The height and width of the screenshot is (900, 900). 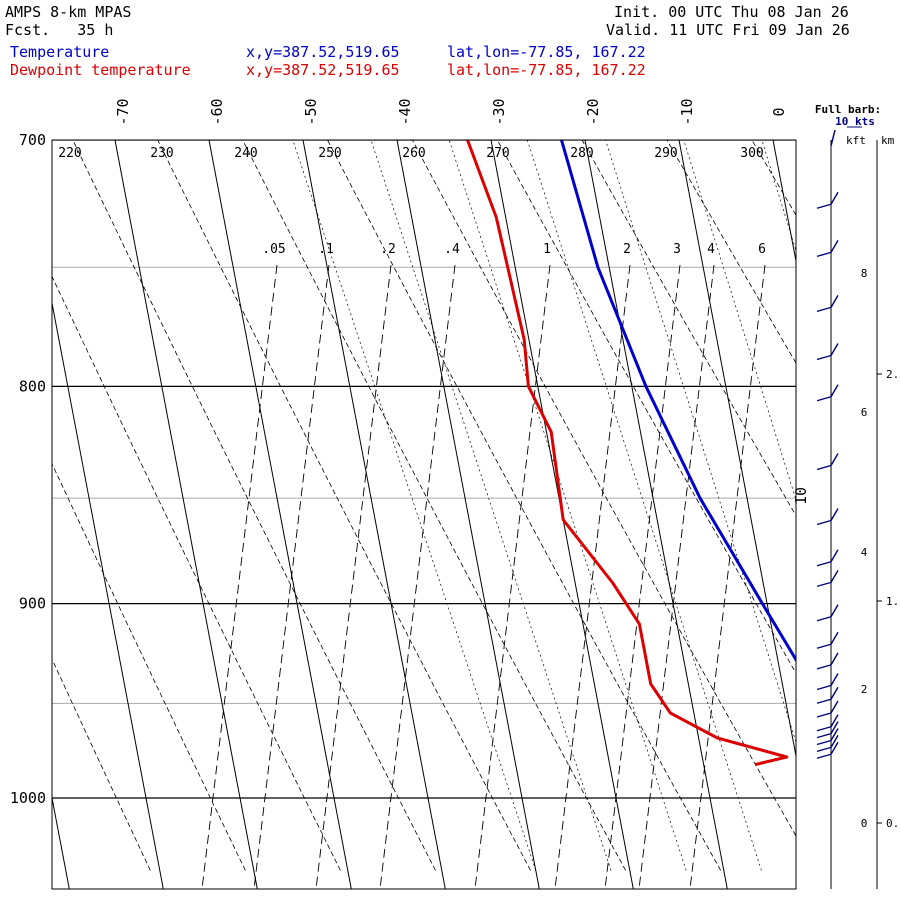 I want to click on legend-dewpoint-latlon: lat,lon=-77.85, 167.22, so click(x=546, y=70).